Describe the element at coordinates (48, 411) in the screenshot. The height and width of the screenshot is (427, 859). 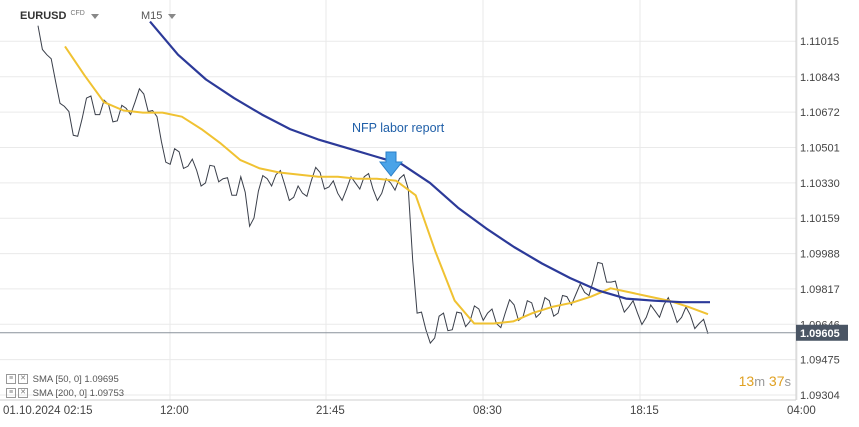
I see `x-tick-label: 01.10.2024 02:15` at that location.